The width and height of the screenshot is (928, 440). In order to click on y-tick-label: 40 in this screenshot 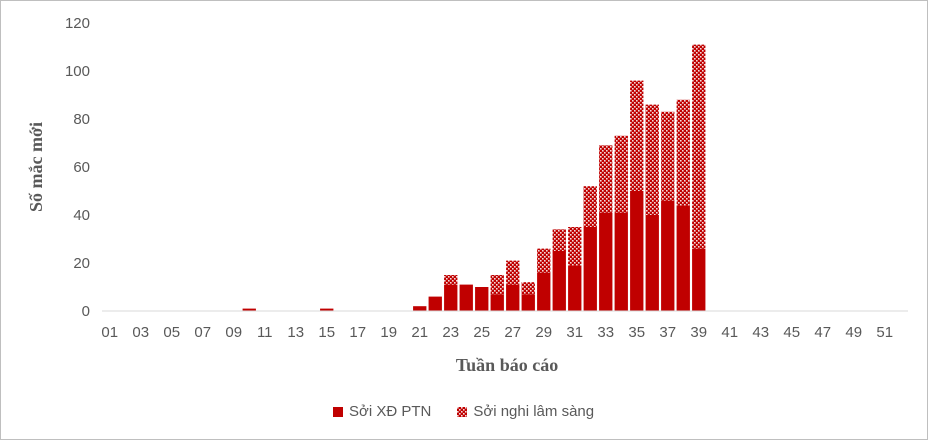, I will do `click(81, 215)`.